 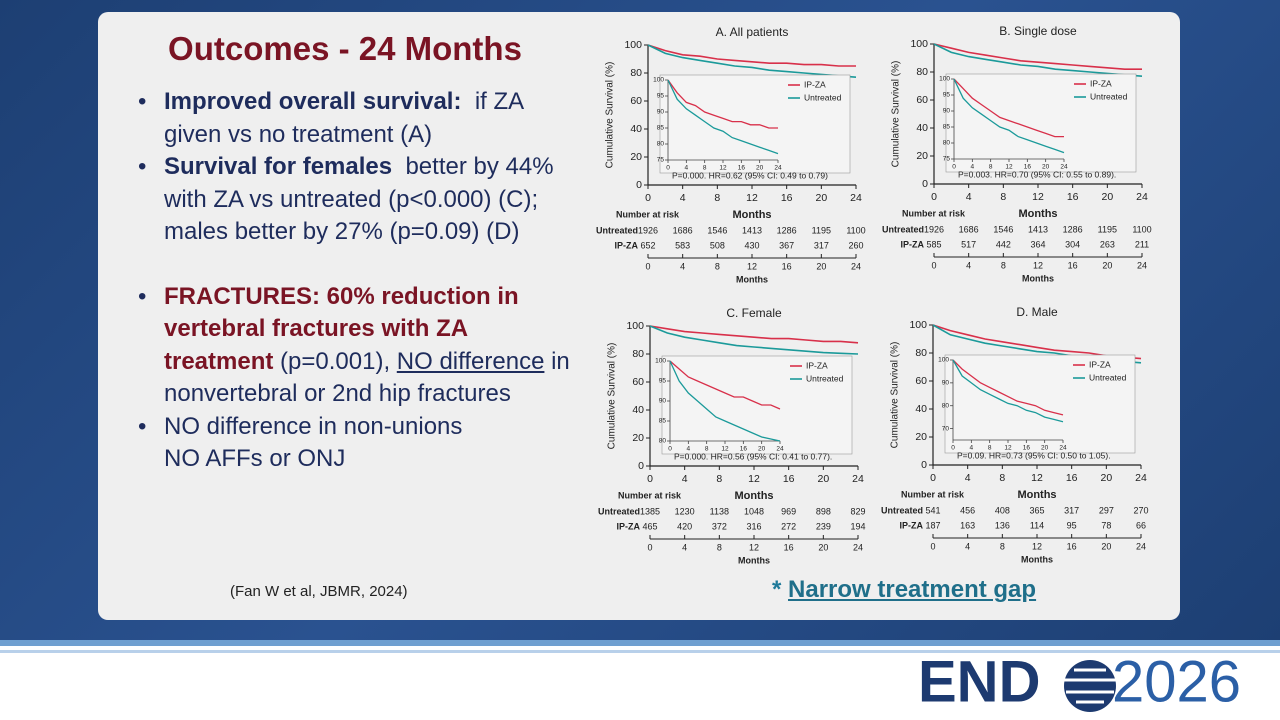 What do you see at coordinates (470, 361) in the screenshot?
I see `bullet-underline: NO difference` at bounding box center [470, 361].